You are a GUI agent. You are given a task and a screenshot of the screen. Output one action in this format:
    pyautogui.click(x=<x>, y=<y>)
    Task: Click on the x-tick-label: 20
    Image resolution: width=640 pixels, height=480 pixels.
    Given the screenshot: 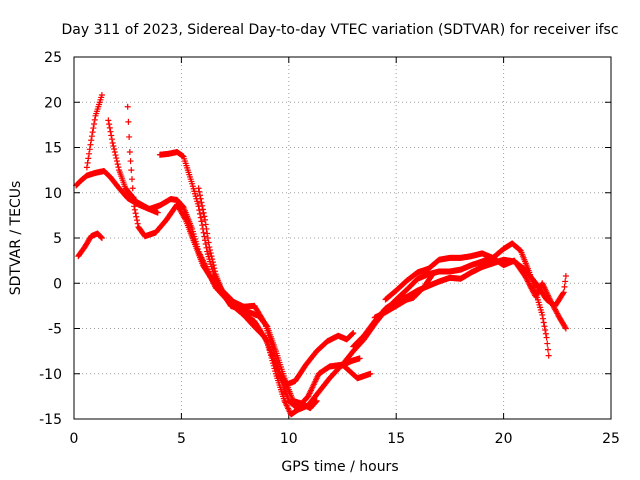 What is the action you would take?
    pyautogui.click(x=504, y=439)
    